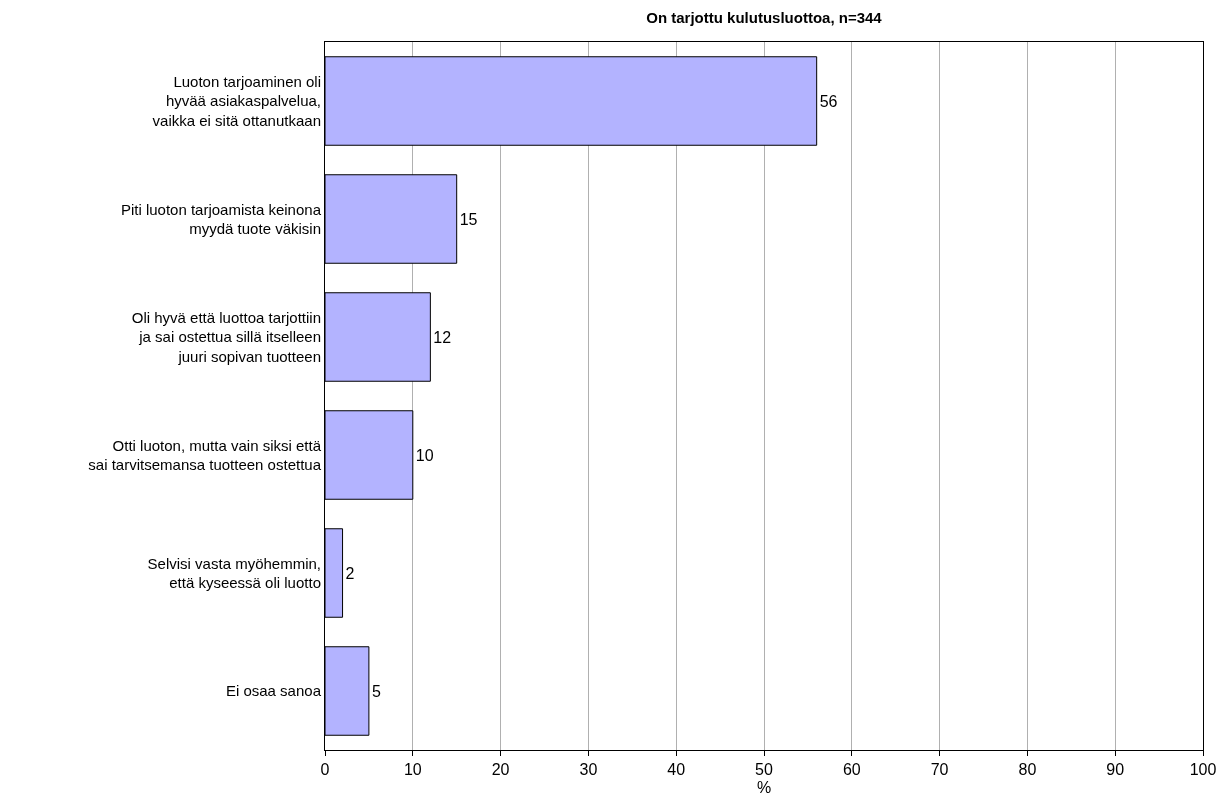 This screenshot has height=808, width=1227. Describe the element at coordinates (236, 100) in the screenshot. I see `y-tick-label: Luoton tarjoaminen oli hyvää asiakaspalvelua, vaikka ei sitä ottanutkaan` at that location.